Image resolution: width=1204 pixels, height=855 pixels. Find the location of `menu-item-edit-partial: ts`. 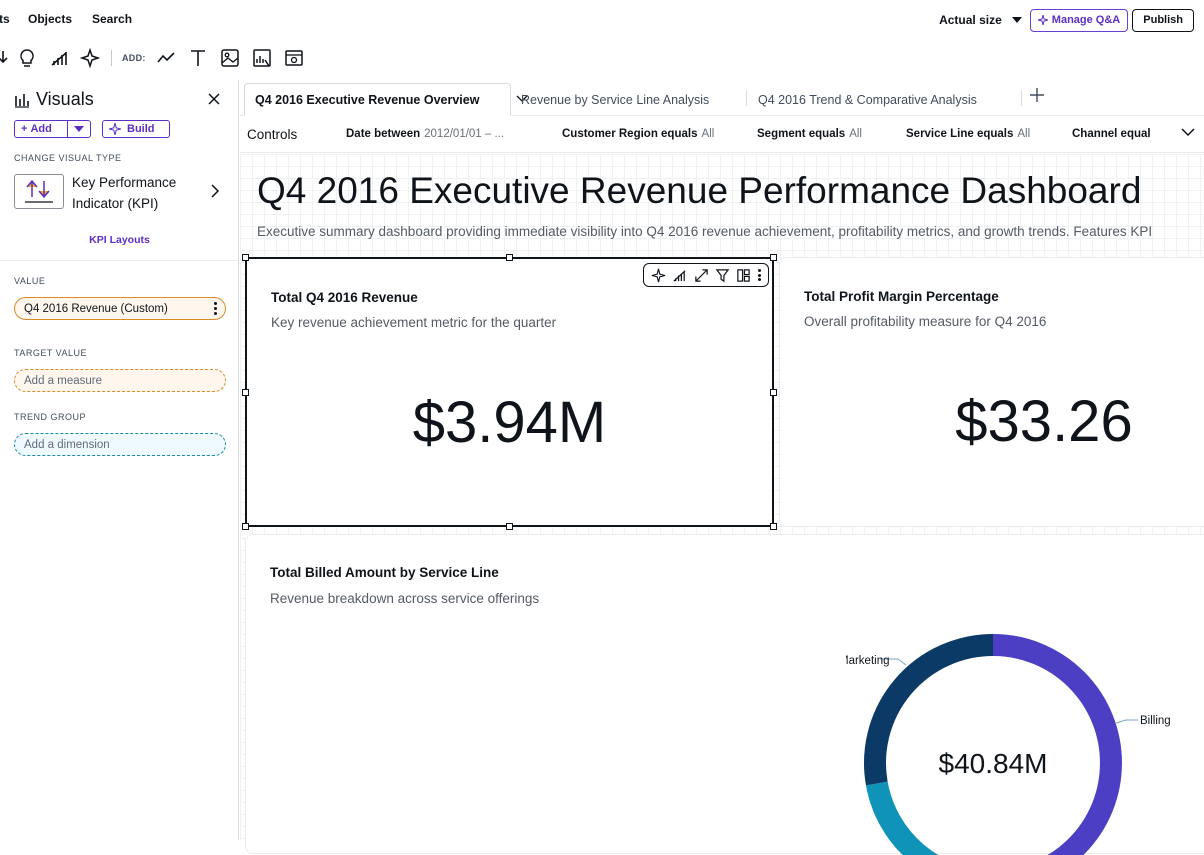

menu-item-edit-partial: ts is located at coordinates (5, 19).